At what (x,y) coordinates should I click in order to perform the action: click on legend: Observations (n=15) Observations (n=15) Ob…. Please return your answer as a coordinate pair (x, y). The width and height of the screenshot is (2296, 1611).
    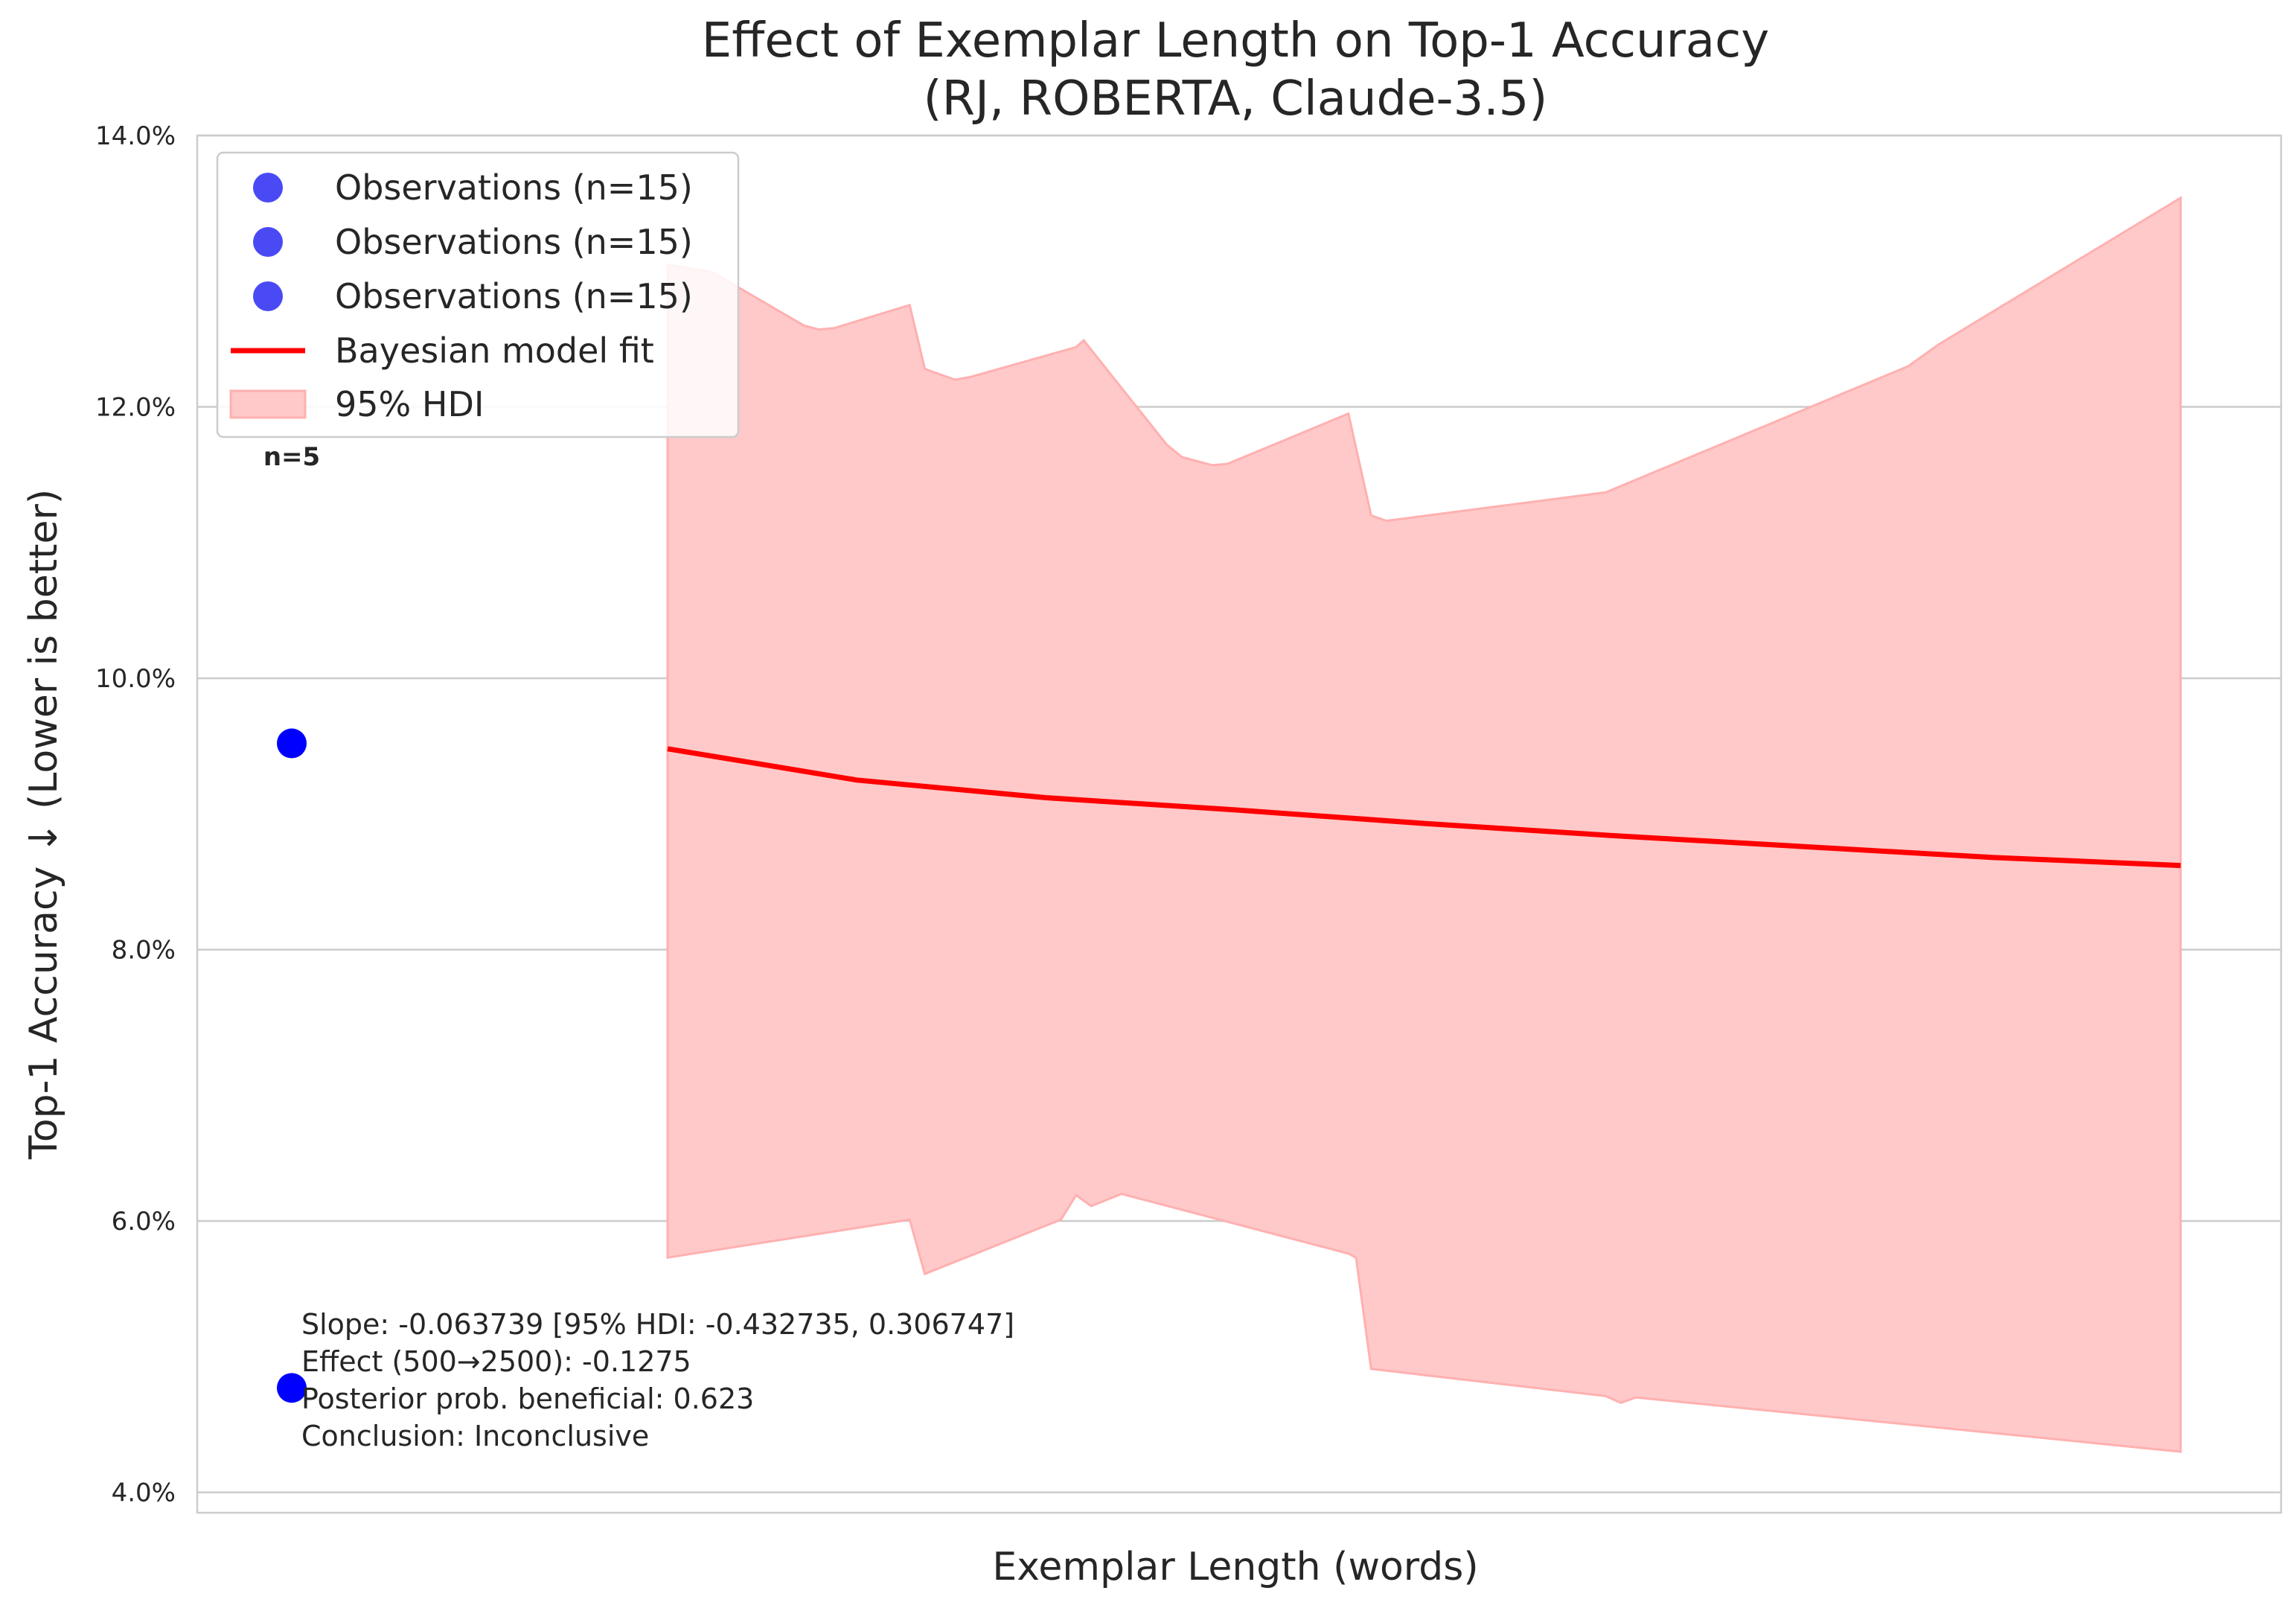
    Looking at the image, I should click on (478, 294).